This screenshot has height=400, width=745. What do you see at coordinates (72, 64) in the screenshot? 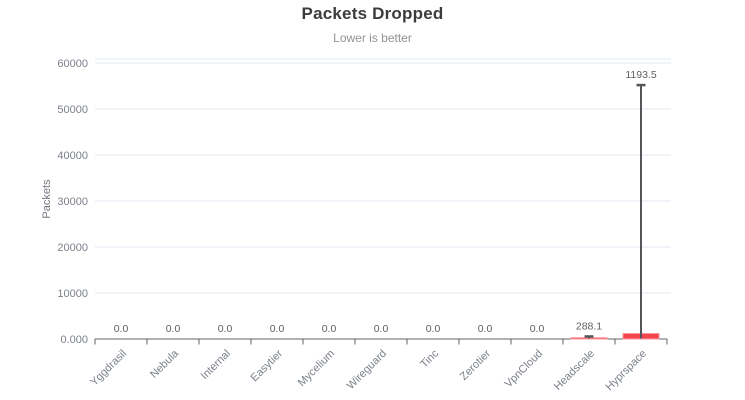
I see `y-tick-label: 60000` at bounding box center [72, 64].